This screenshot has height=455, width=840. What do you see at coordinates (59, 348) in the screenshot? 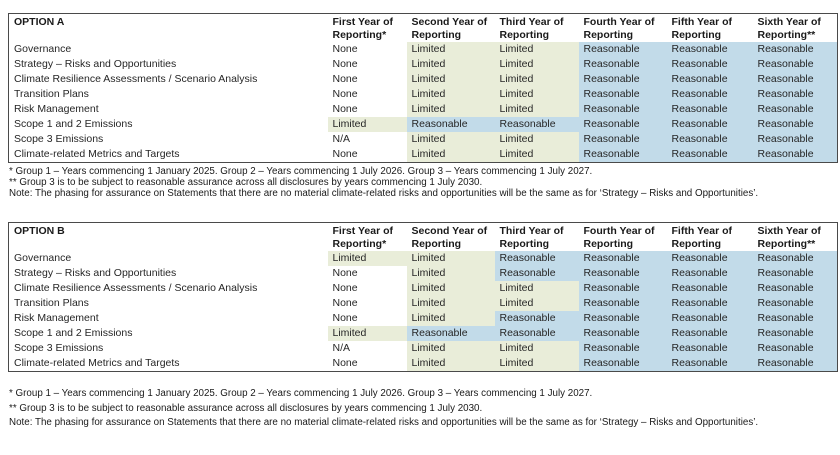
I see `row-label: Scope 3 Emissions` at bounding box center [59, 348].